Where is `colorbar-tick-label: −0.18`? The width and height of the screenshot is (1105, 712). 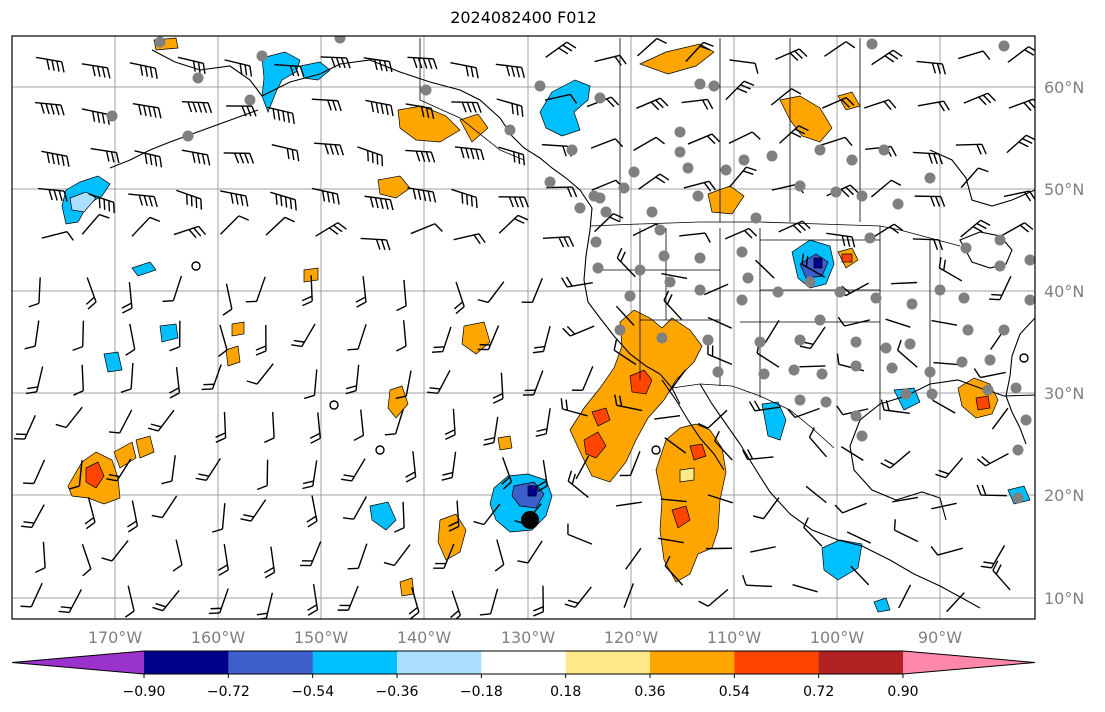 colorbar-tick-label: −0.18 is located at coordinates (481, 692).